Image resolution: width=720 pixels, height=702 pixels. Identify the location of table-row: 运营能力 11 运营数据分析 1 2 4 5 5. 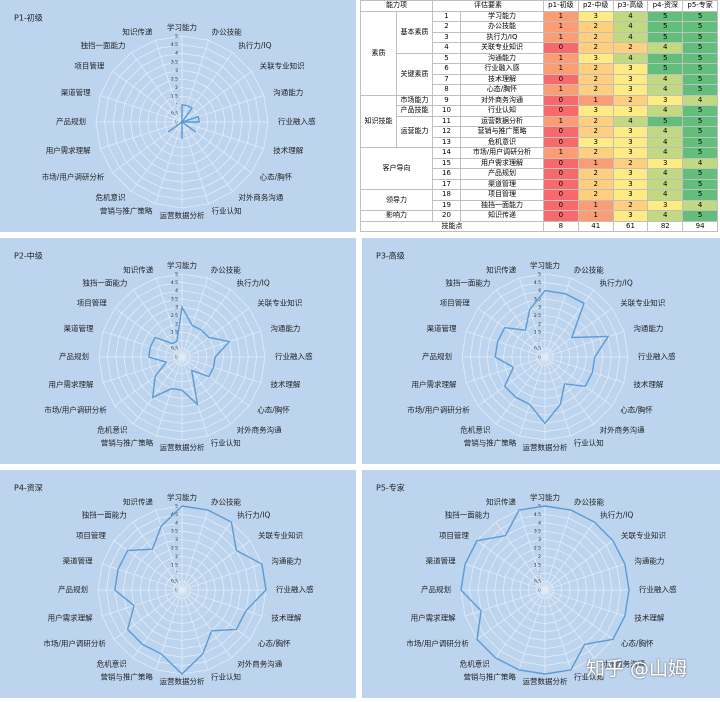
(539, 131).